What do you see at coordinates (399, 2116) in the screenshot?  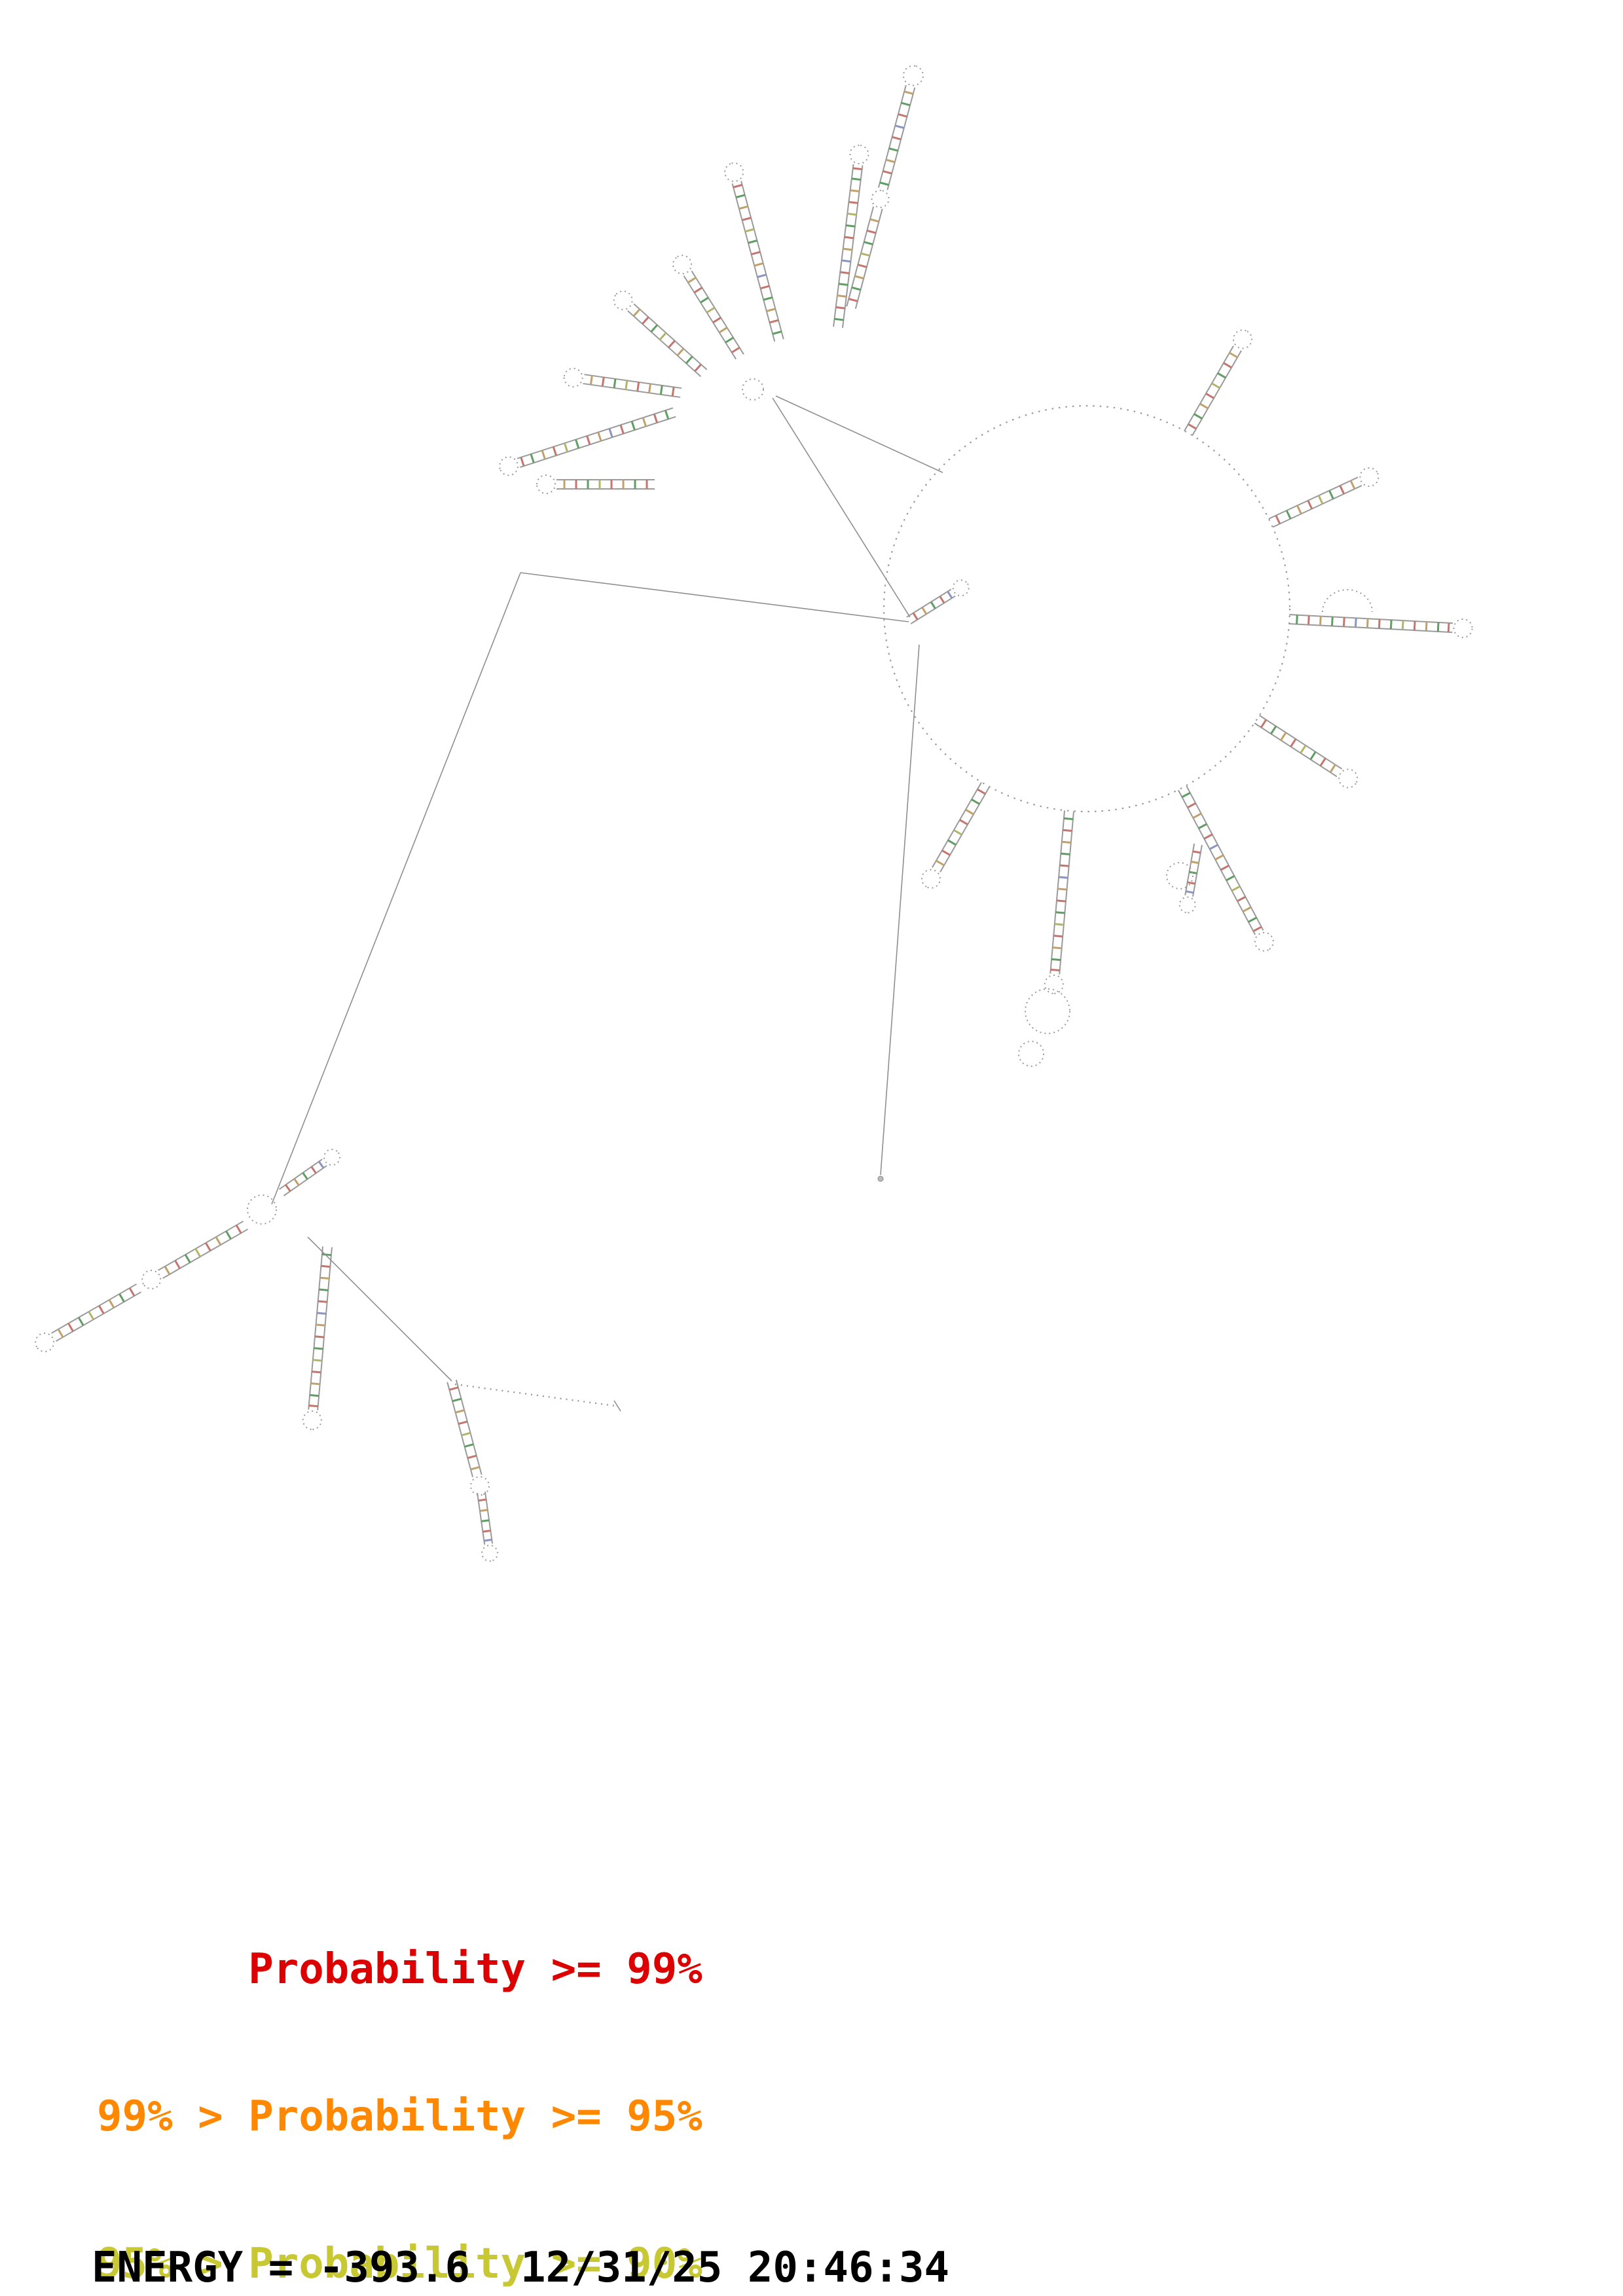 I see `legend-item: 99% > Probability >= 95%` at bounding box center [399, 2116].